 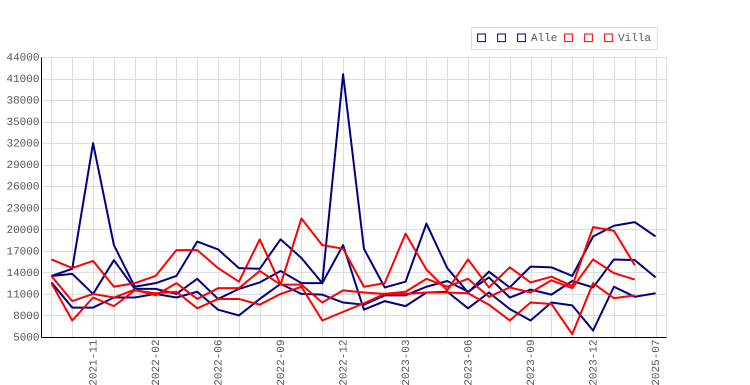 I want to click on x-tick-label: 2021-11, so click(x=94, y=362).